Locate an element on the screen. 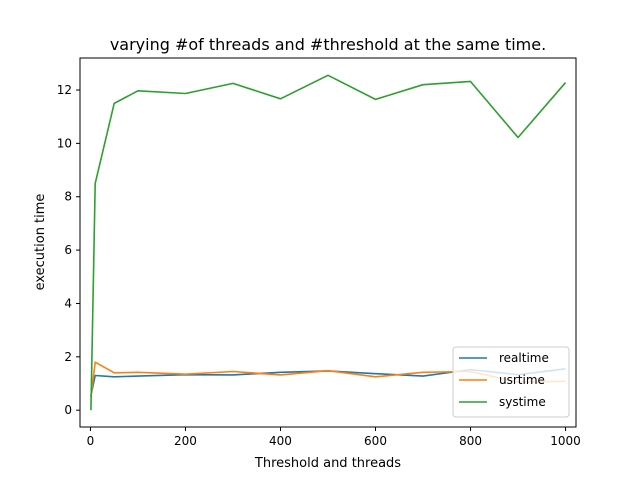  y-tick-label: 4 is located at coordinates (68, 303).